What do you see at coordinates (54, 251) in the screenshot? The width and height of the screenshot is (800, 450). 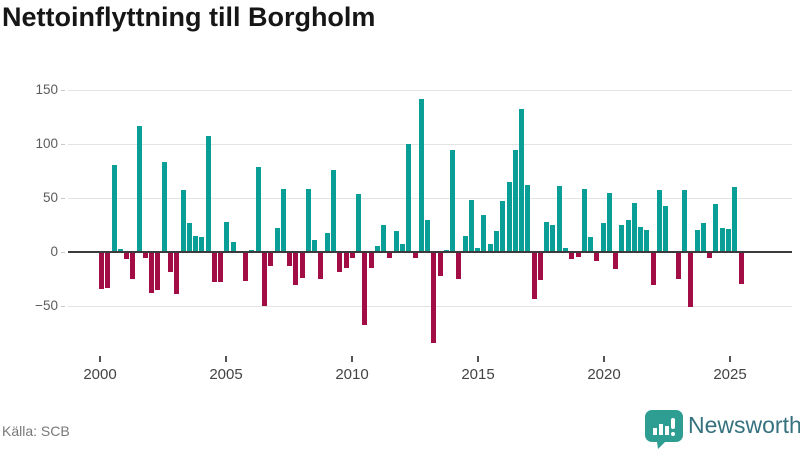 I see `y-tick-label: 0` at bounding box center [54, 251].